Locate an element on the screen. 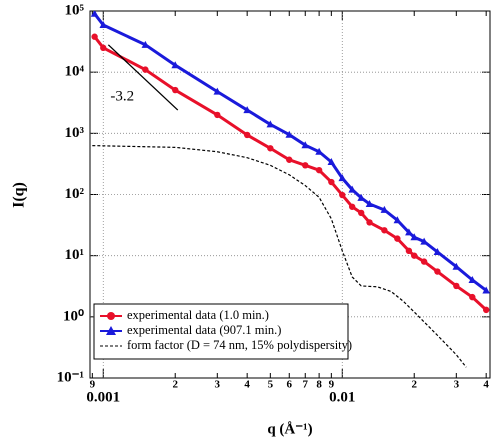  y-tick-label: 10¹ is located at coordinates (75, 255).